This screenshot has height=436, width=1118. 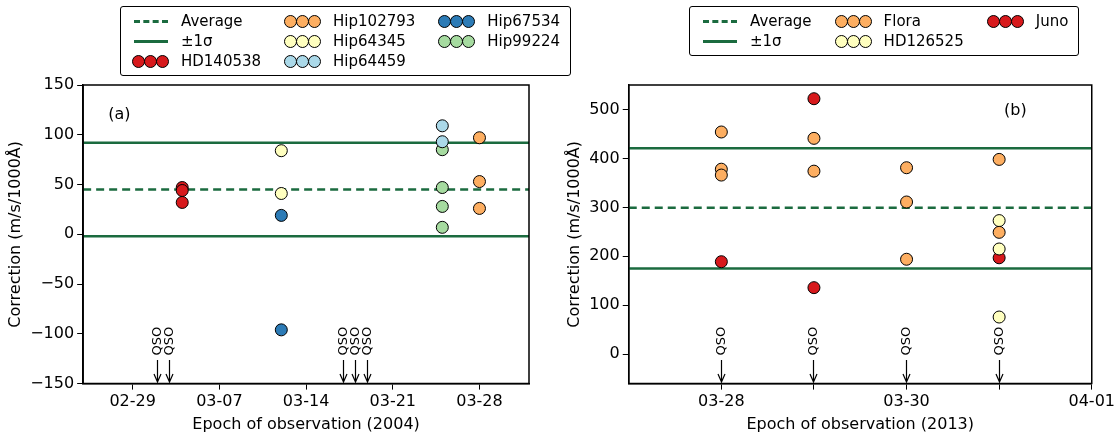 I want to click on y-tick-label: 400, so click(x=604, y=157).